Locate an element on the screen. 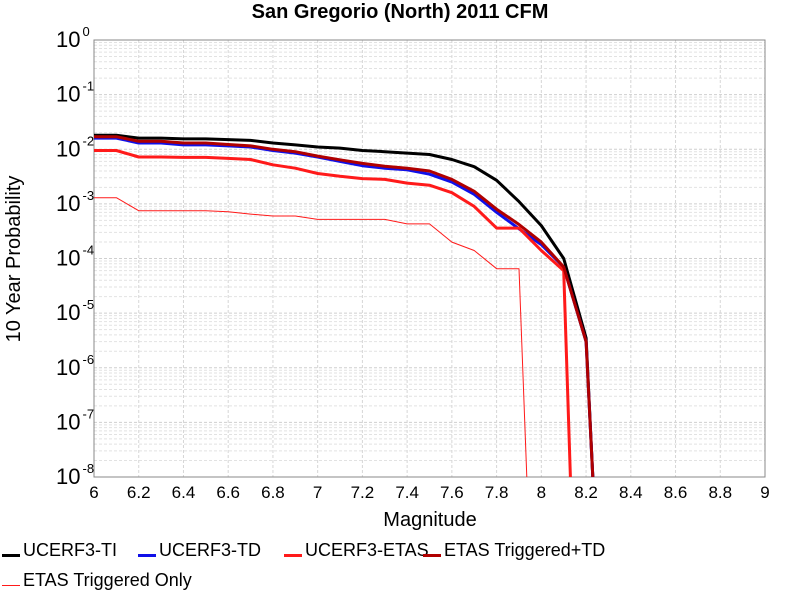  x-tick-labels: 6 6.2 6.4 6.6 6.8 7 7.2 7.4 7.6 7.8 8 8.2 8.4 8.6 8.8 9 is located at coordinates (429, 492).